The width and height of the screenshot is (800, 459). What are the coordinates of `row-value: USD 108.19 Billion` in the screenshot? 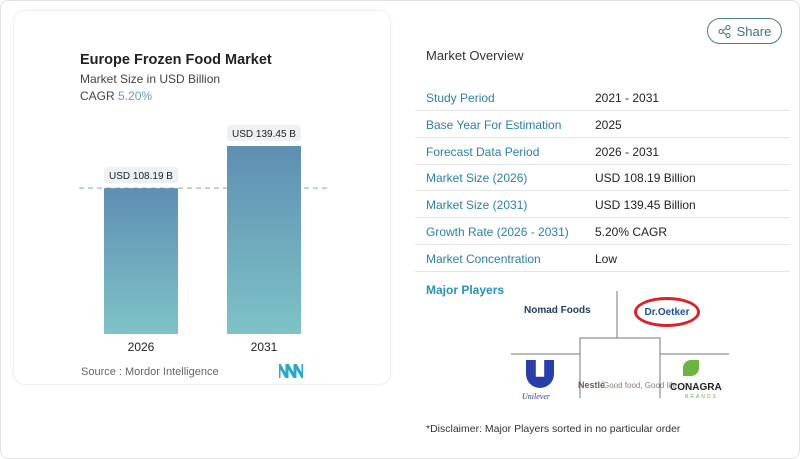 It's located at (645, 178).